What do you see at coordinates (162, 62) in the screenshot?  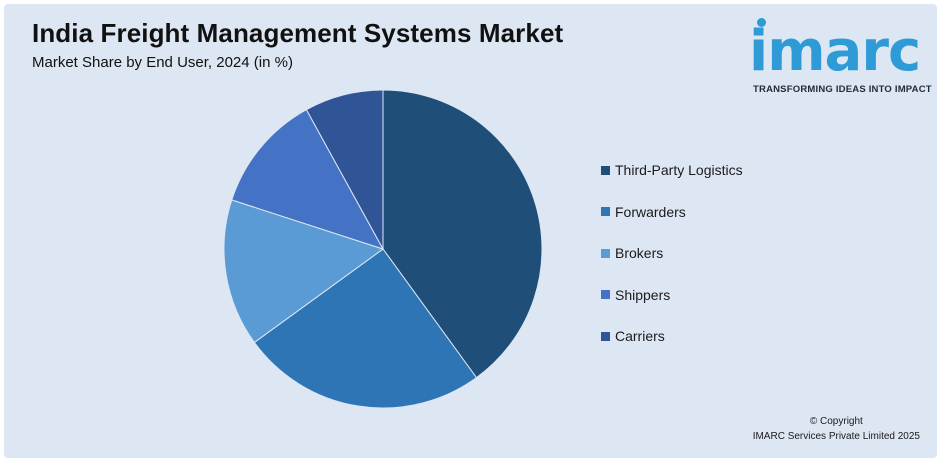 I see `chart-subtitle: Market Share by End User, 2024 (in %)` at bounding box center [162, 62].